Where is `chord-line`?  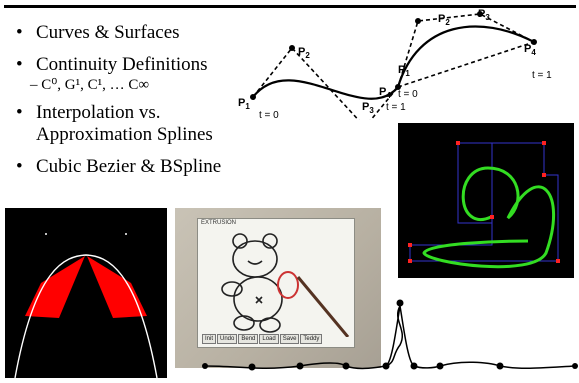
chord-line is located at coordinates (466, 64).